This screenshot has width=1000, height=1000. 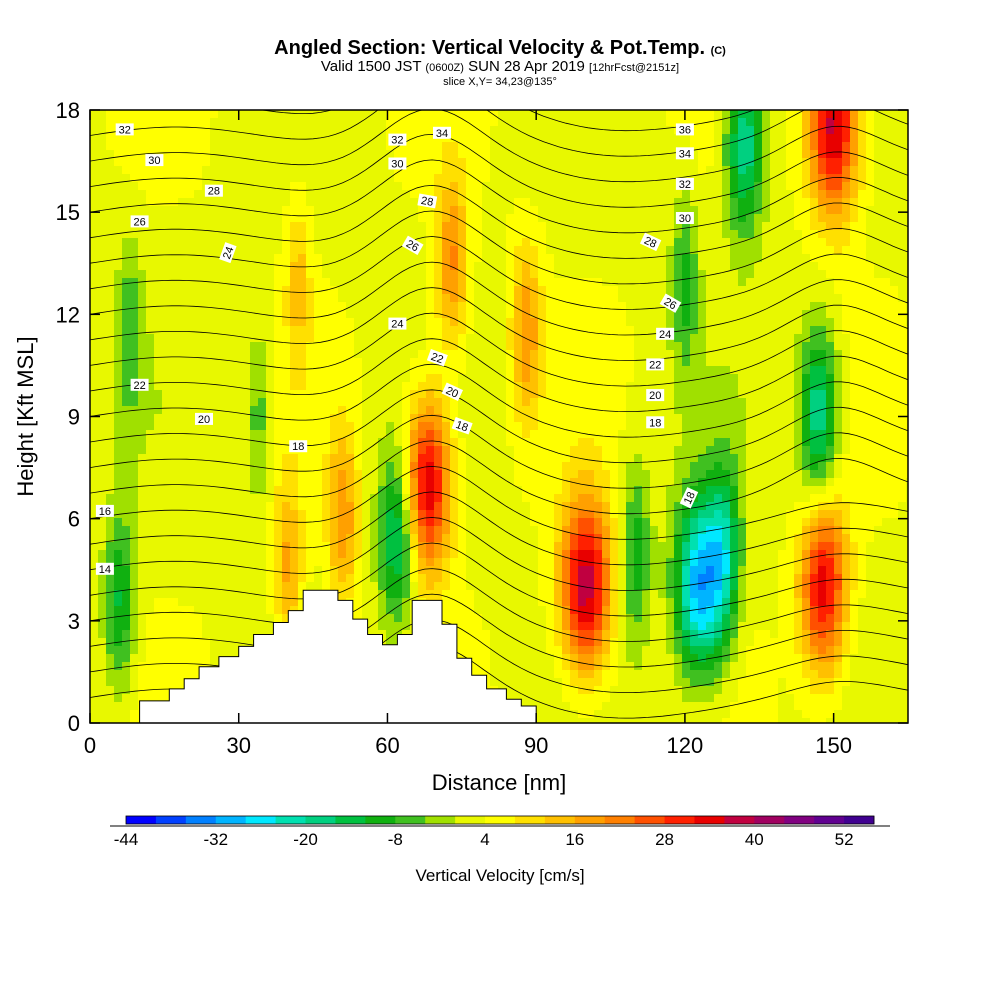 I want to click on slice-info: slice X,Y= 34,23@135°, so click(x=500, y=82).